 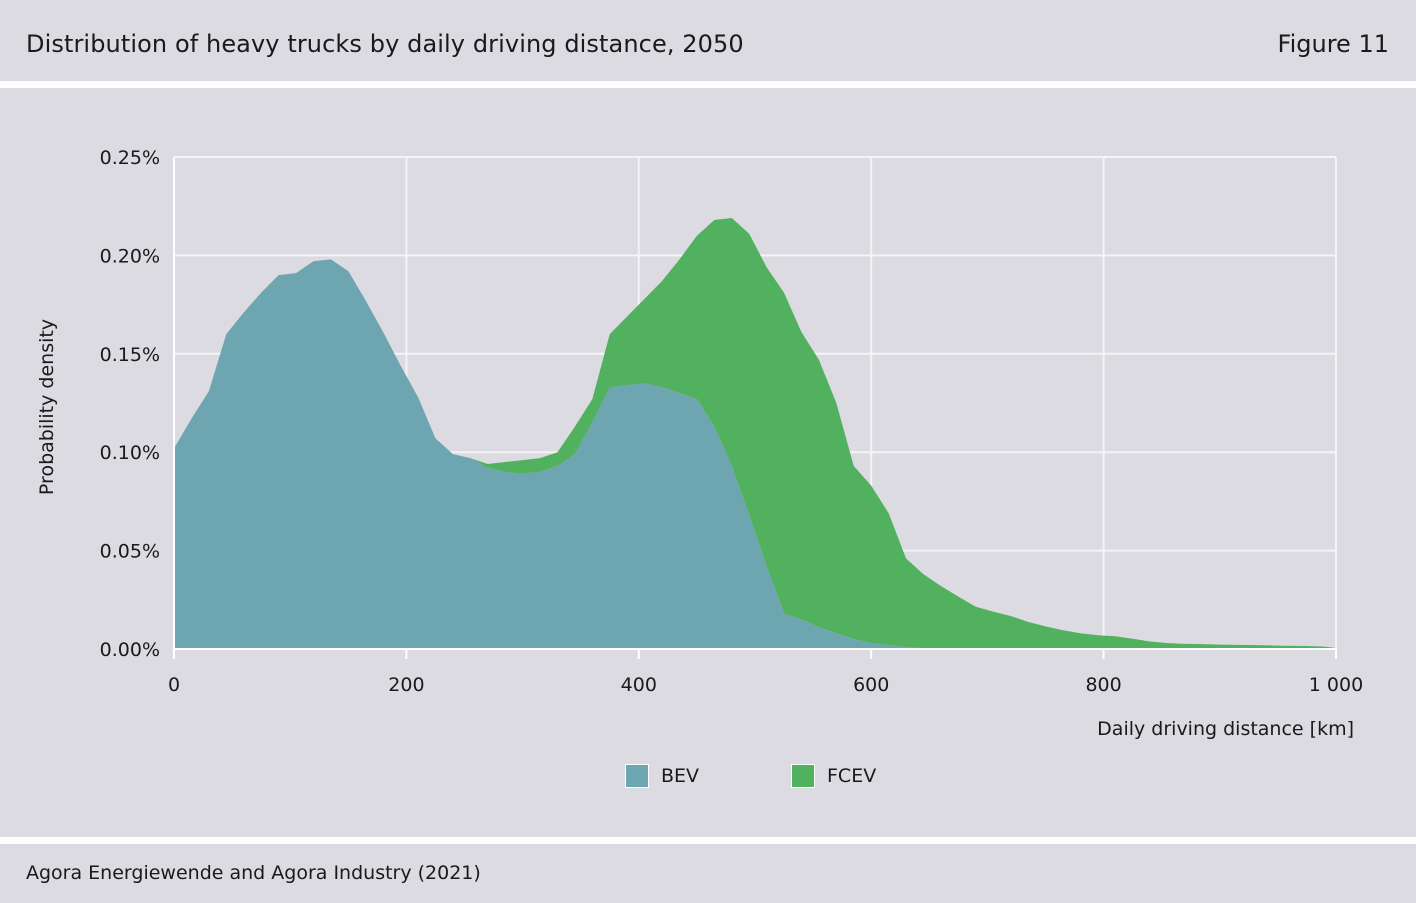 I want to click on y-tick-label: 0.05%, so click(x=130, y=552).